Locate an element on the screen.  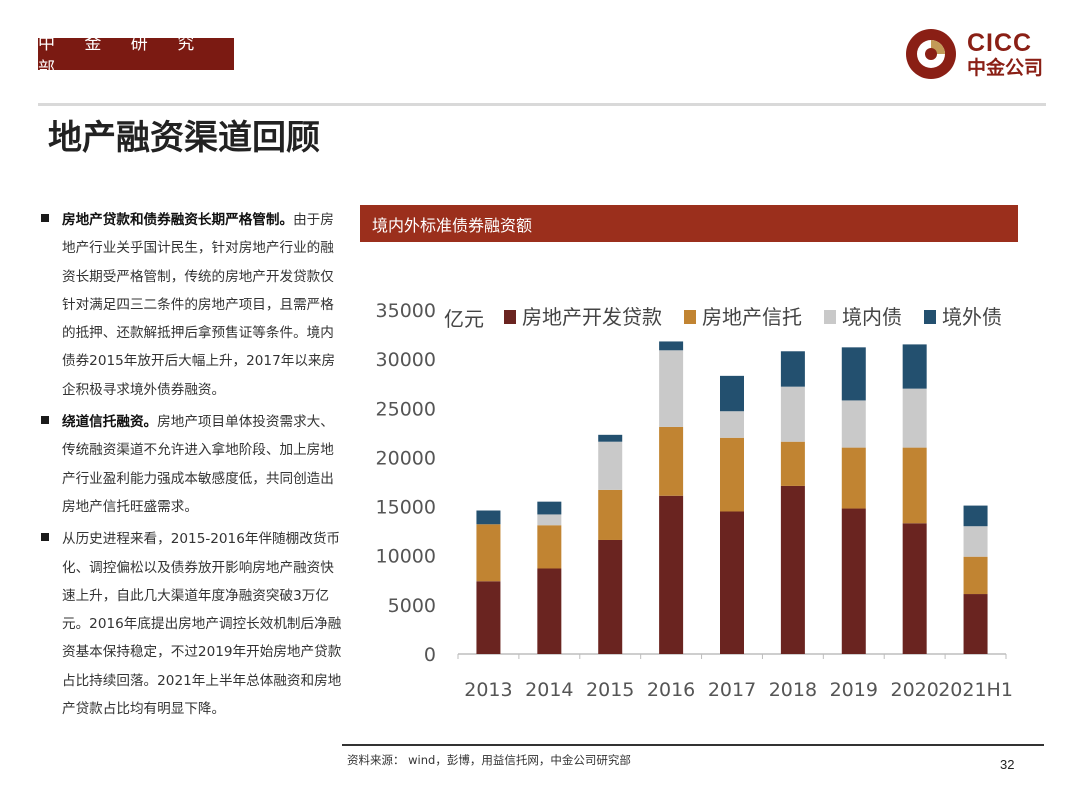
x-tick-label: 2020 is located at coordinates (914, 690).